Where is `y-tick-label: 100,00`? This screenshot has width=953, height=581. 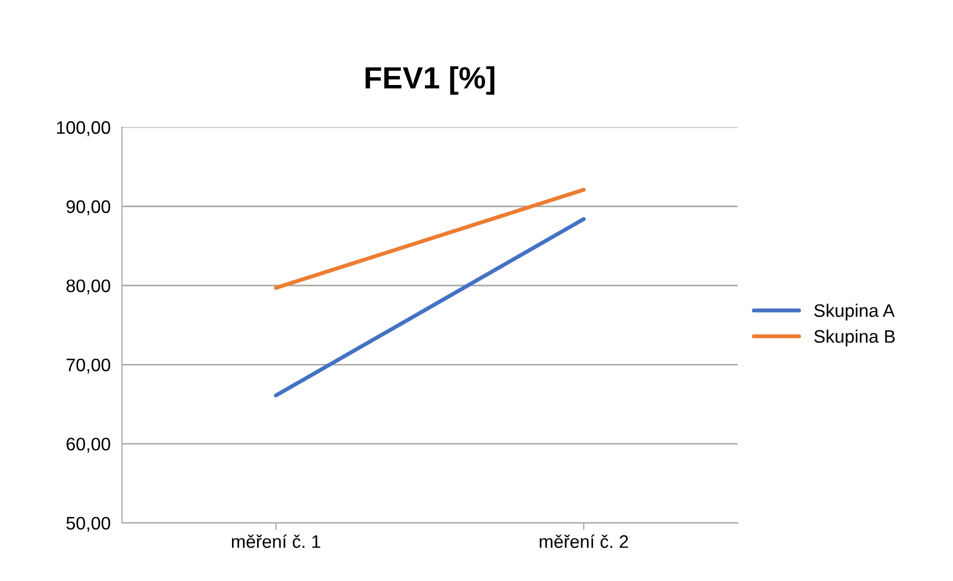 y-tick-label: 100,00 is located at coordinates (83, 128).